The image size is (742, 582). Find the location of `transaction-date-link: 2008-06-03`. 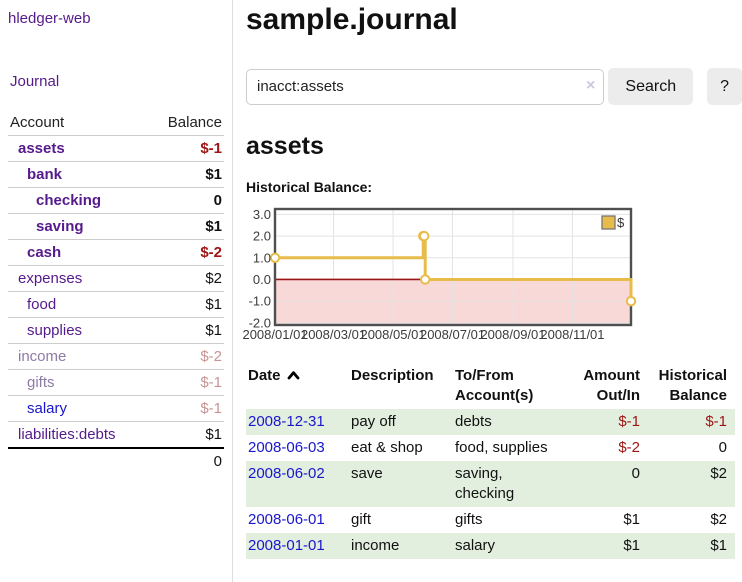

transaction-date-link: 2008-06-03 is located at coordinates (286, 447).